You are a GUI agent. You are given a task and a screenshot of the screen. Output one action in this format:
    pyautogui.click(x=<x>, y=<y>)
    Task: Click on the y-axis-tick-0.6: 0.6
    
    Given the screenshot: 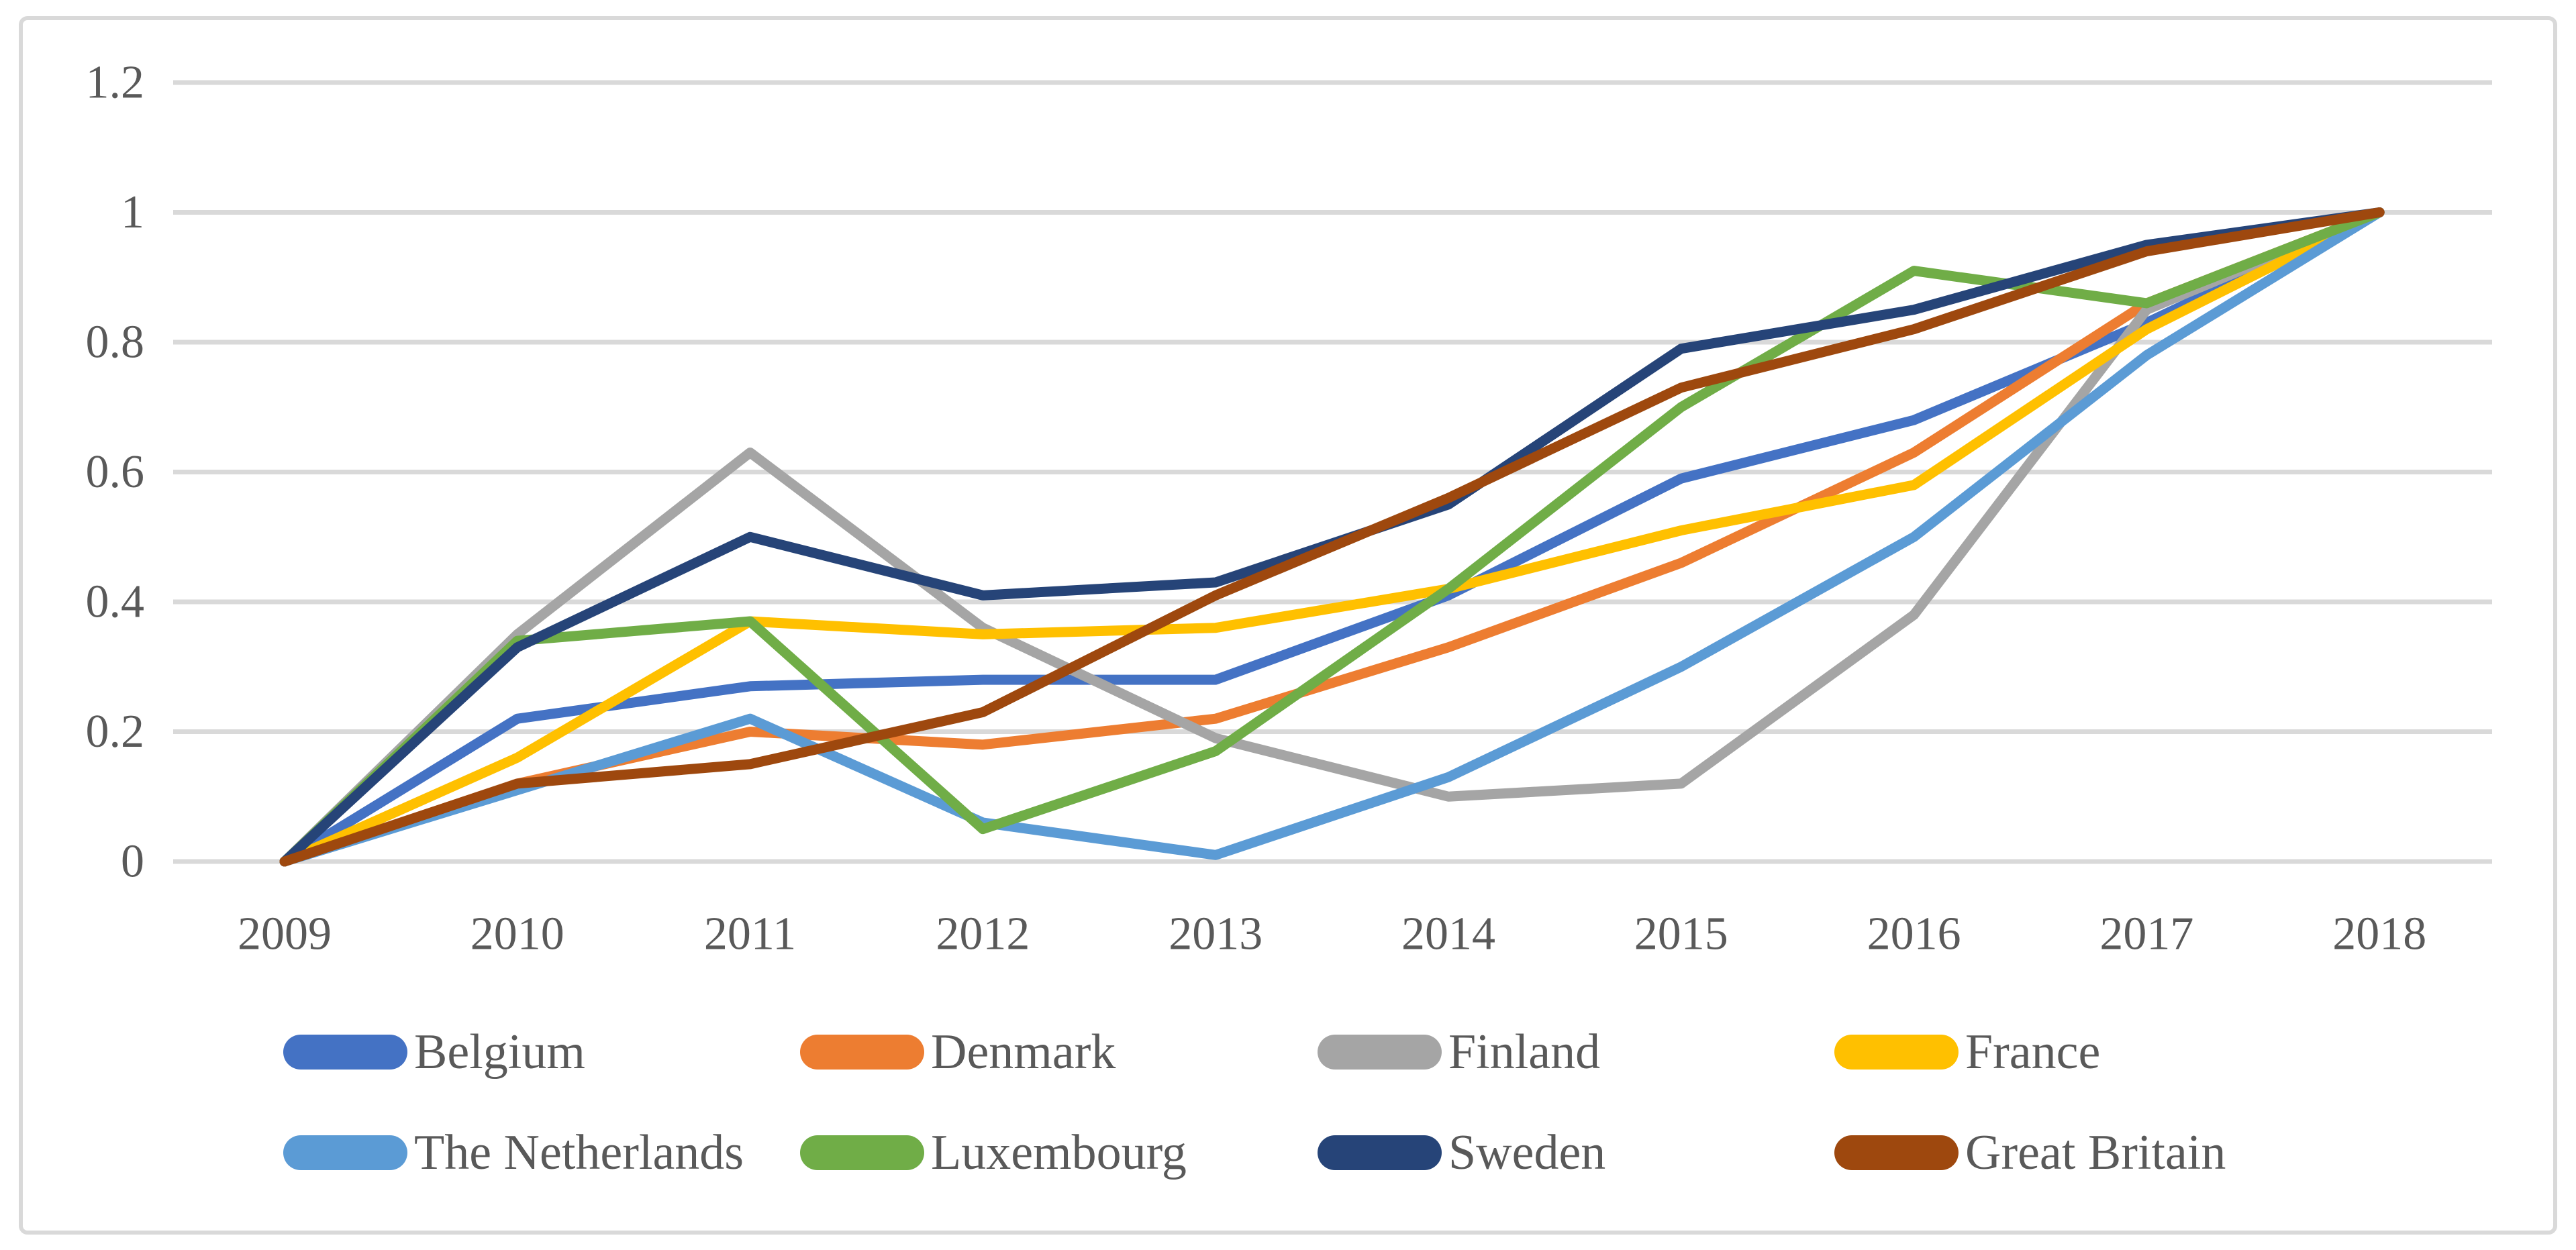 What is the action you would take?
    pyautogui.click(x=115, y=472)
    